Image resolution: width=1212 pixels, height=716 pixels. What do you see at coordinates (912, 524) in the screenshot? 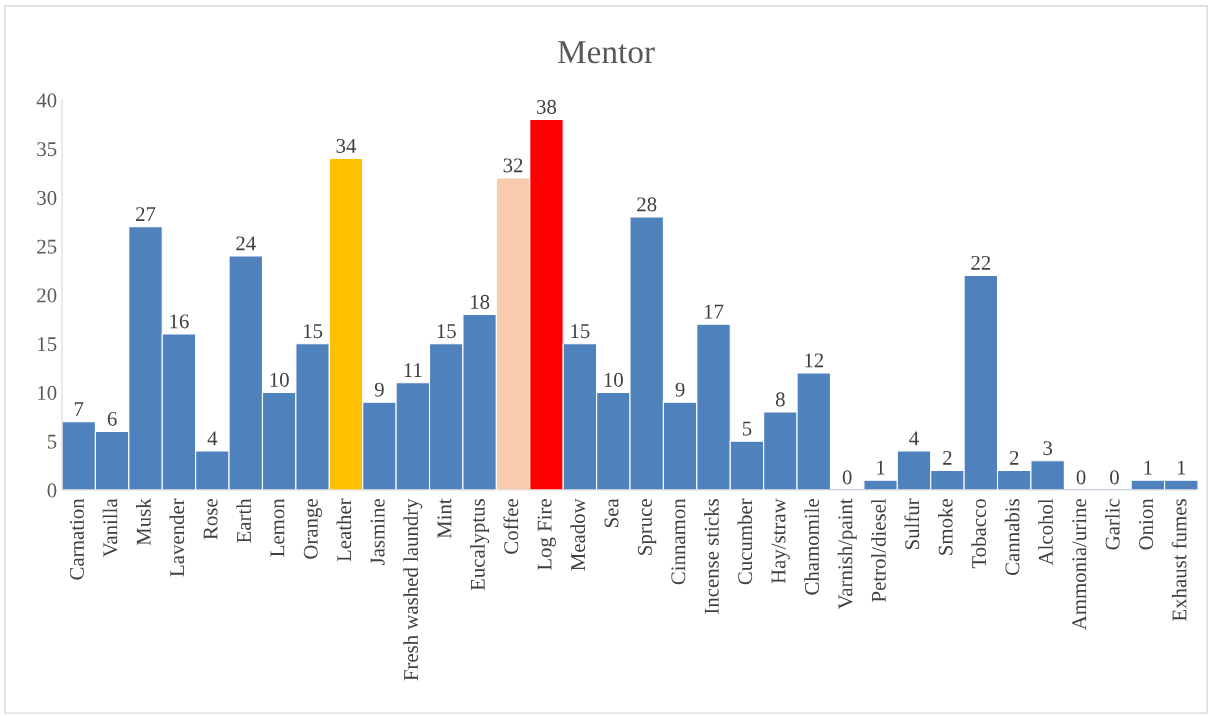
I see `x-tick-label: Sulfur` at bounding box center [912, 524].